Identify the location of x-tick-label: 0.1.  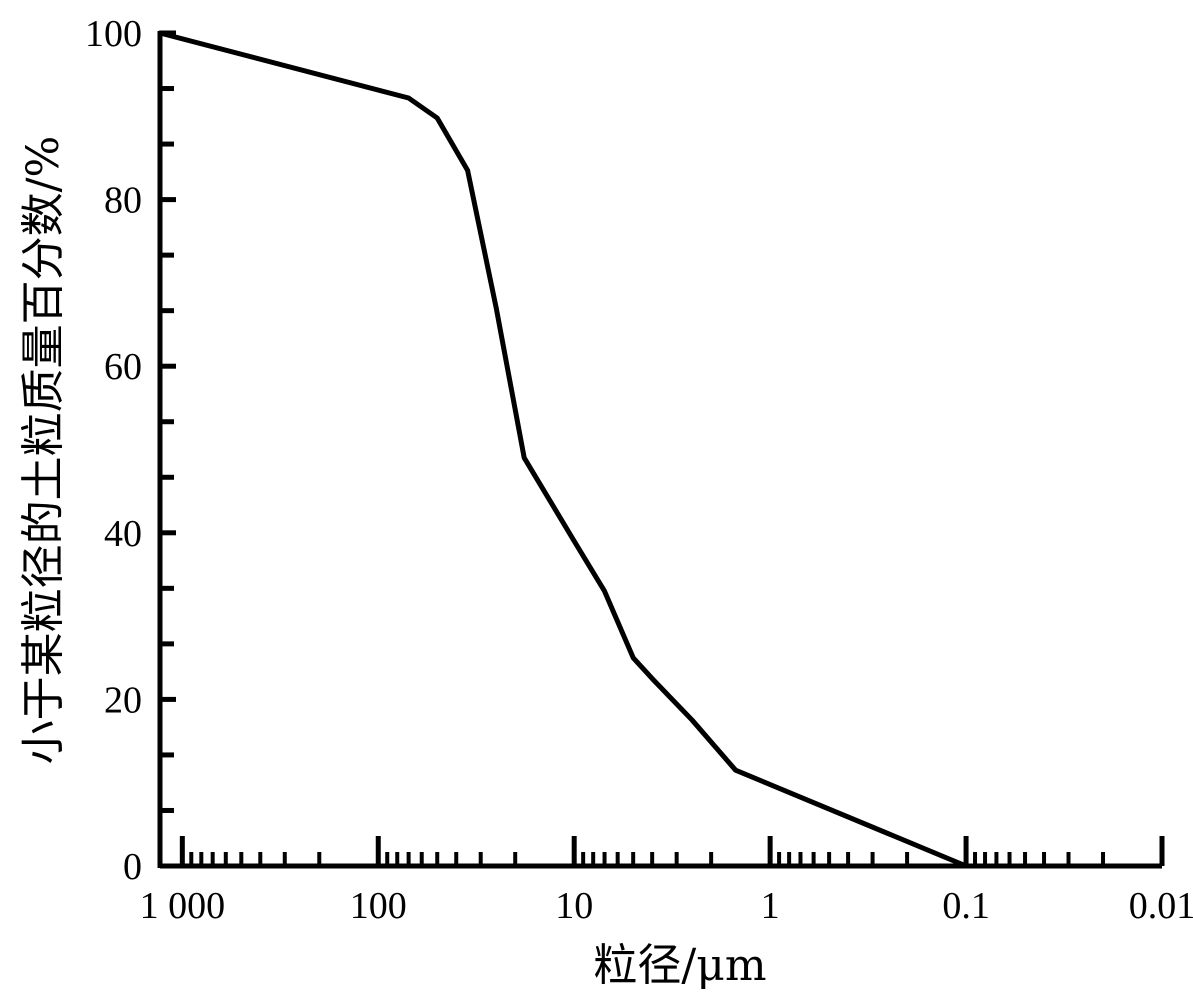
(966, 906).